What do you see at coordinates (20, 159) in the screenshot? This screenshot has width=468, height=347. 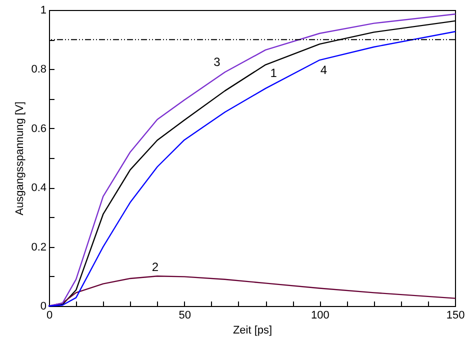 I see `y-axis-title: Ausgangsspannung [V]` at bounding box center [20, 159].